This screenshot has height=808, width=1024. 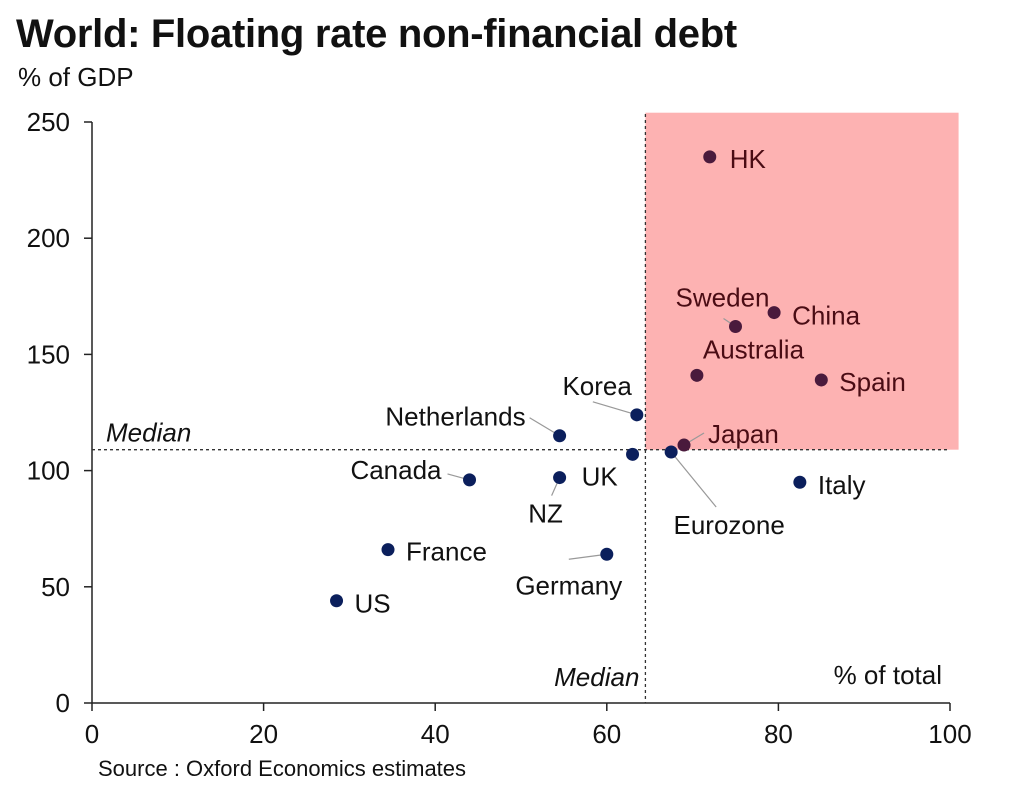 What do you see at coordinates (388, 550) in the screenshot?
I see `point-france` at bounding box center [388, 550].